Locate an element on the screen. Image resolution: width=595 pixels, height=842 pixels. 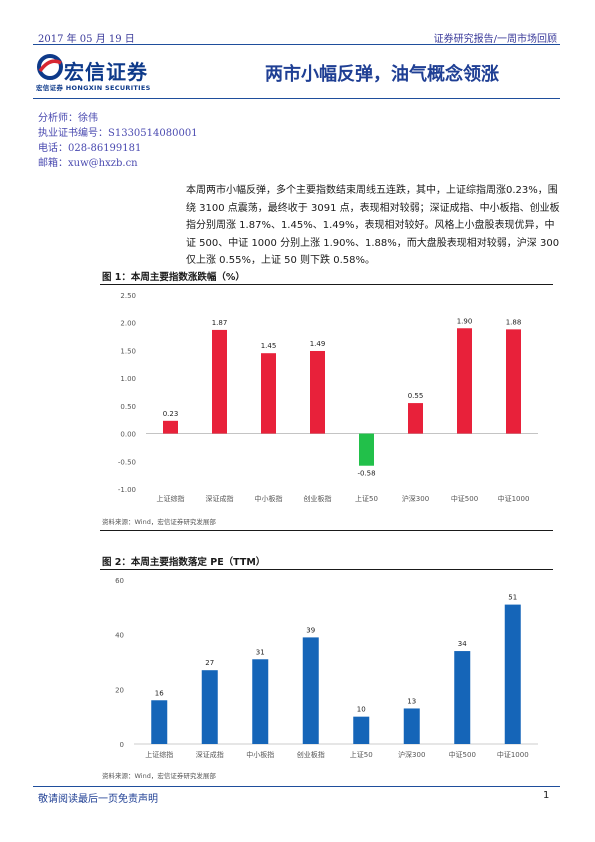
chart1-y-tick-label: 2.00 is located at coordinates (128, 324).